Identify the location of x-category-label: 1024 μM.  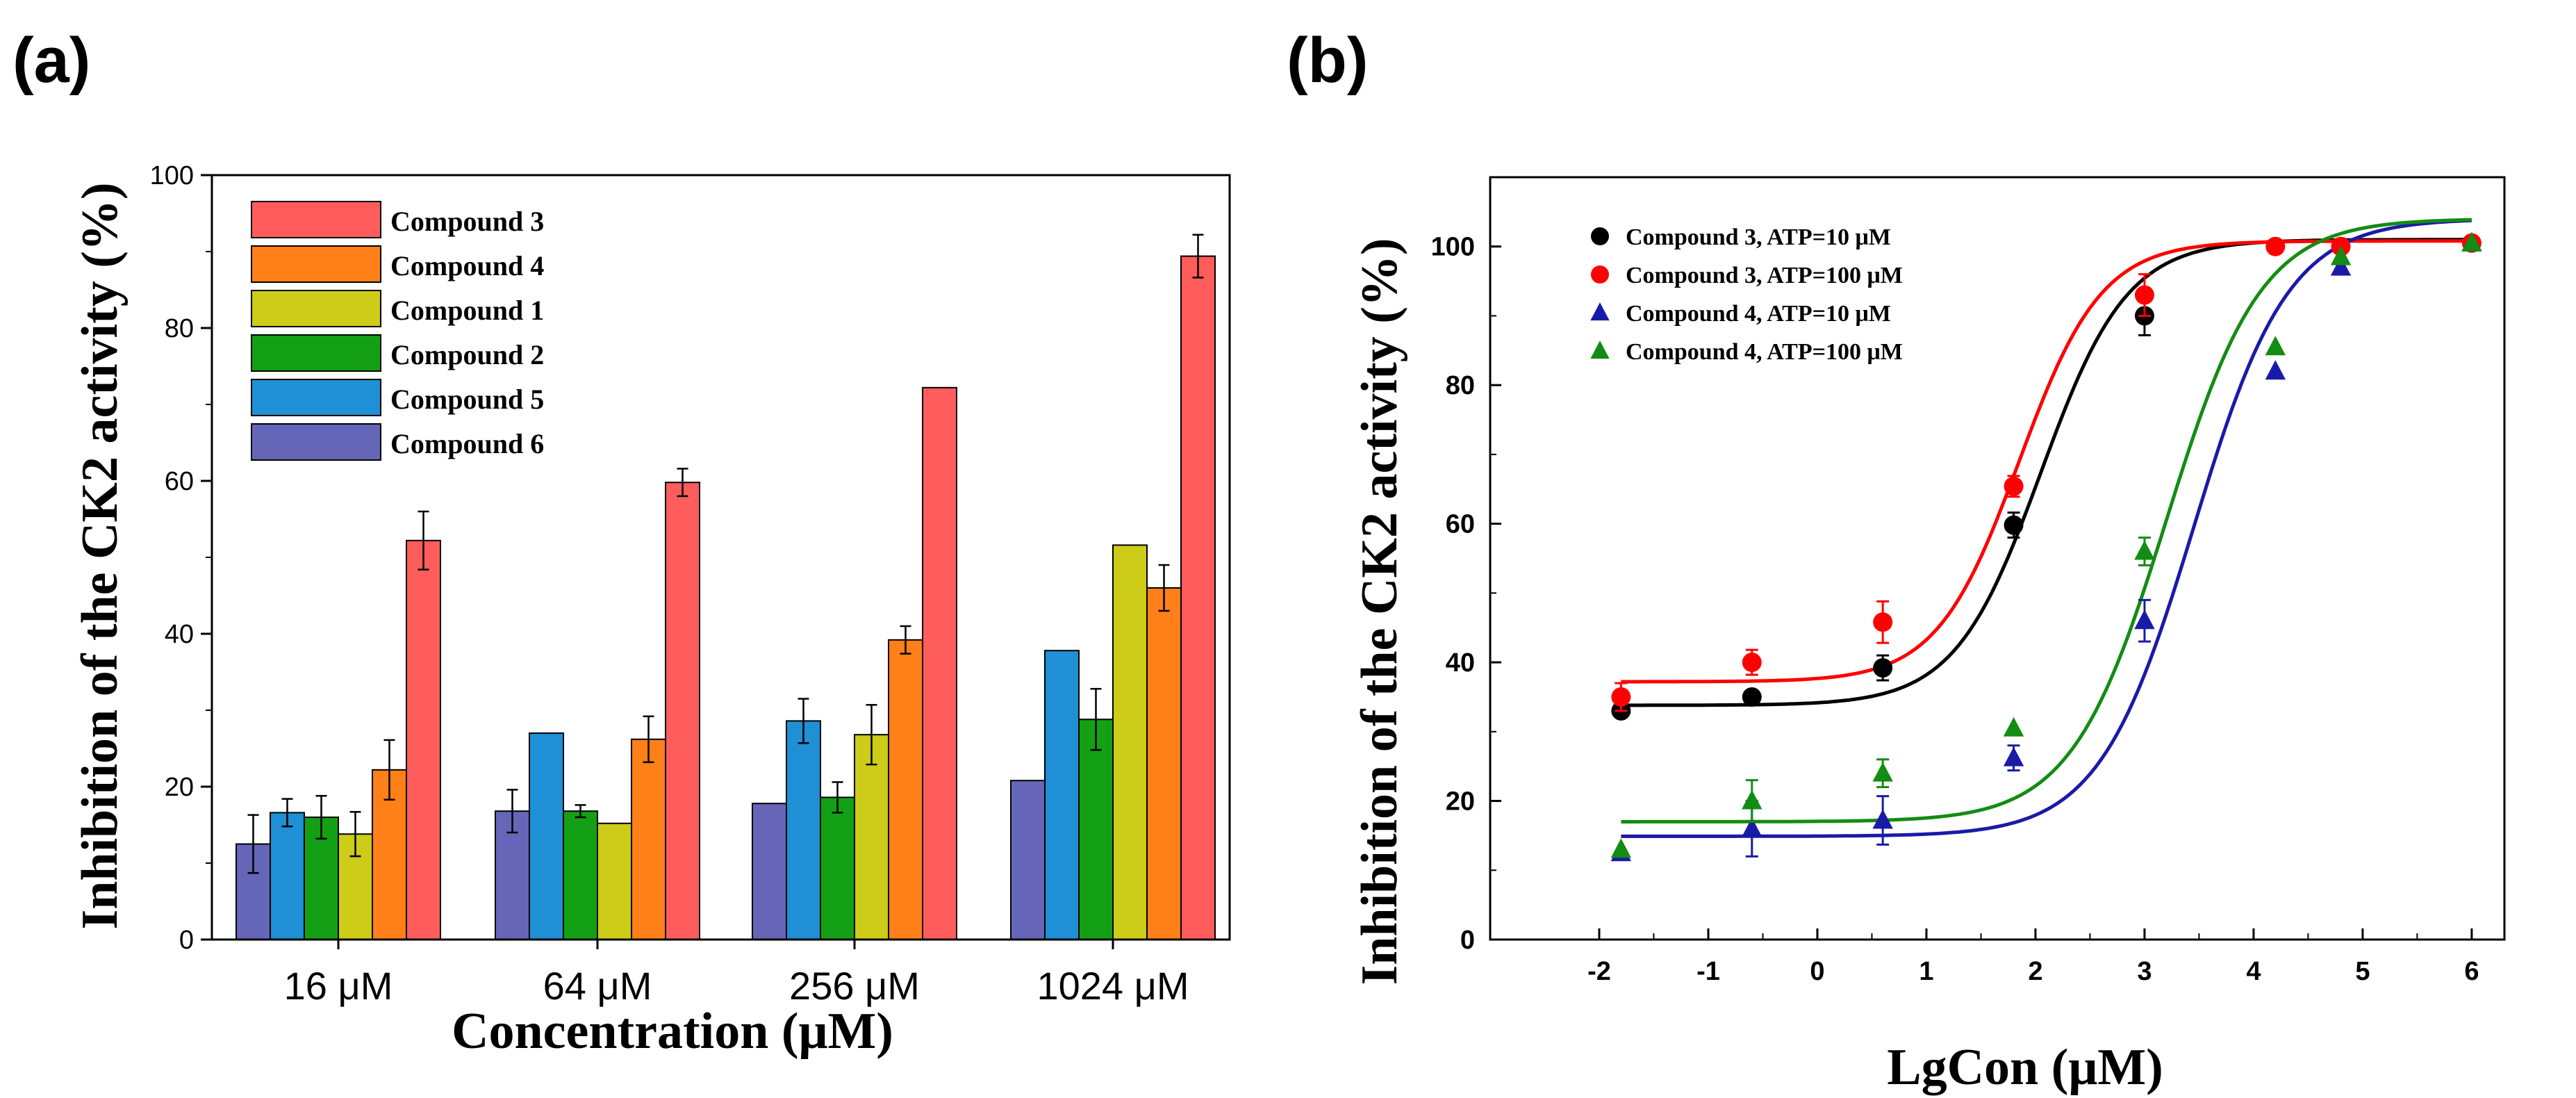
(1113, 986).